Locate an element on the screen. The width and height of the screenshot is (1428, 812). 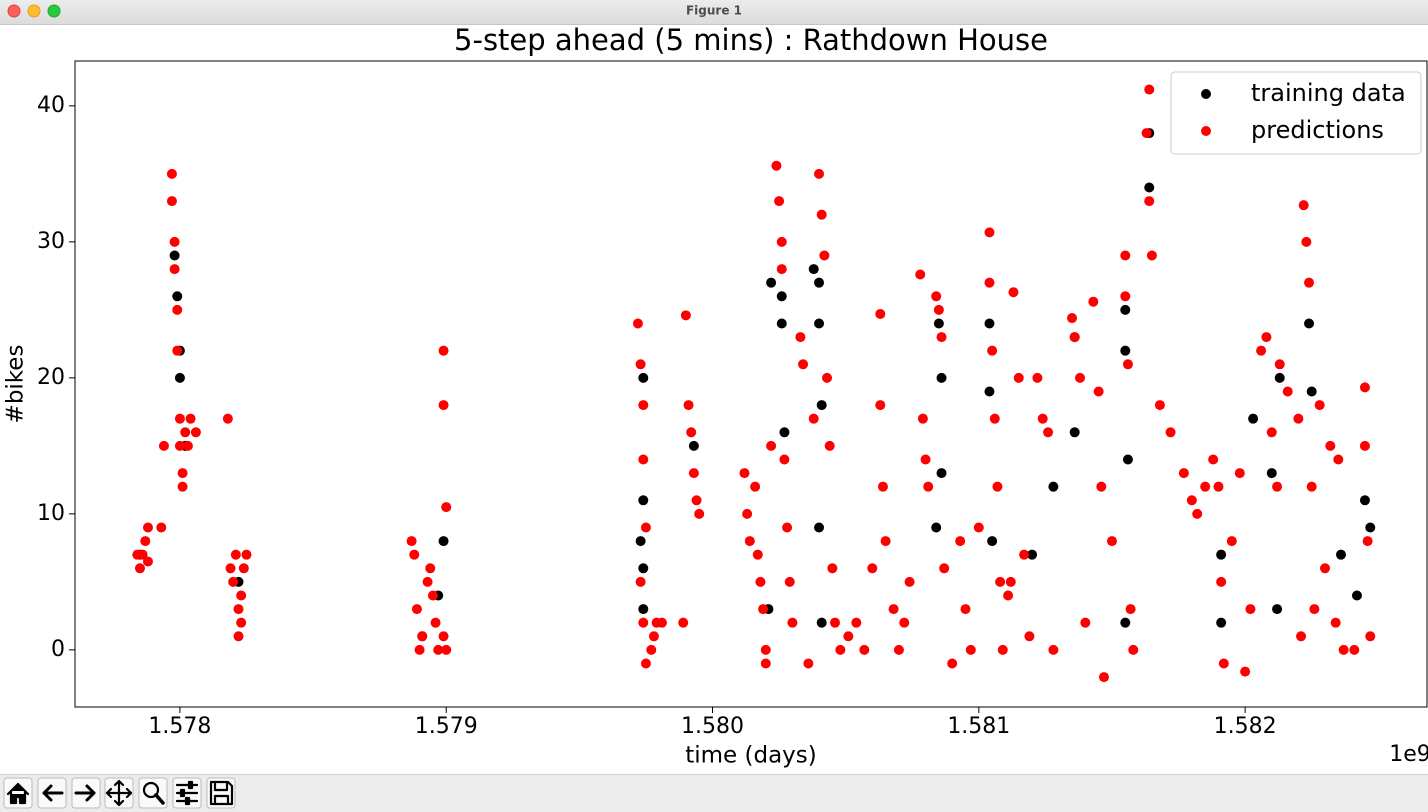
y-tick-label: 40 is located at coordinates (51, 105).